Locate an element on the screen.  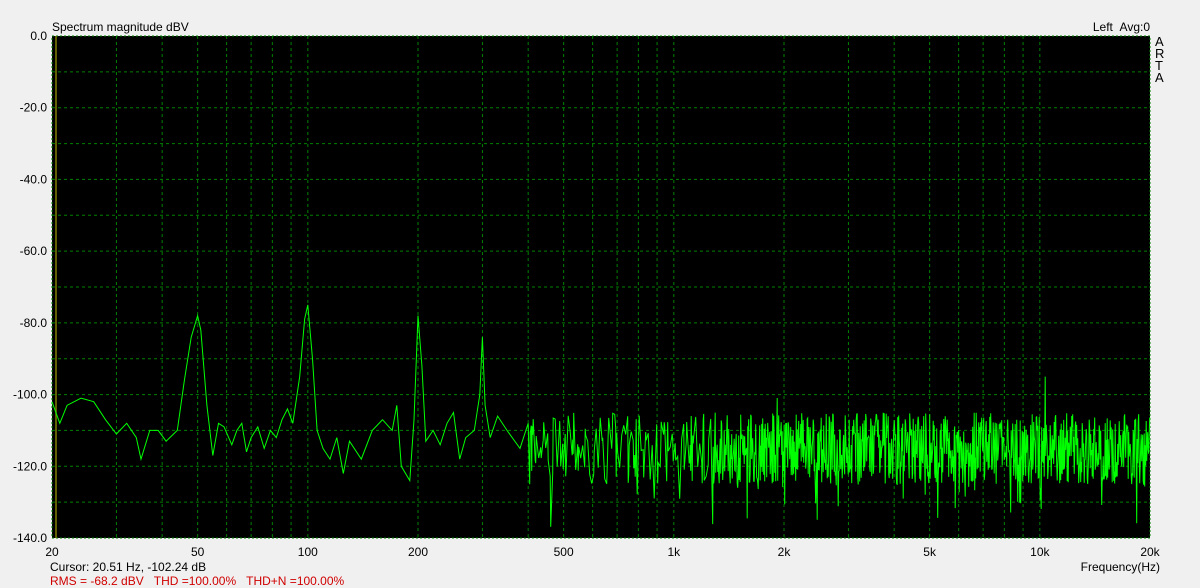
channel-label: Left Avg:0 is located at coordinates (1121, 27).